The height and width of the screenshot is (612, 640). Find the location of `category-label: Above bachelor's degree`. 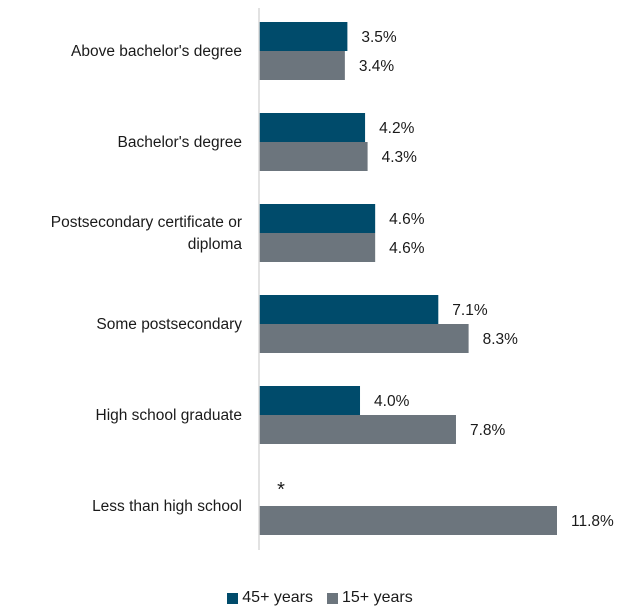

category-label: Above bachelor's degree is located at coordinates (156, 51).